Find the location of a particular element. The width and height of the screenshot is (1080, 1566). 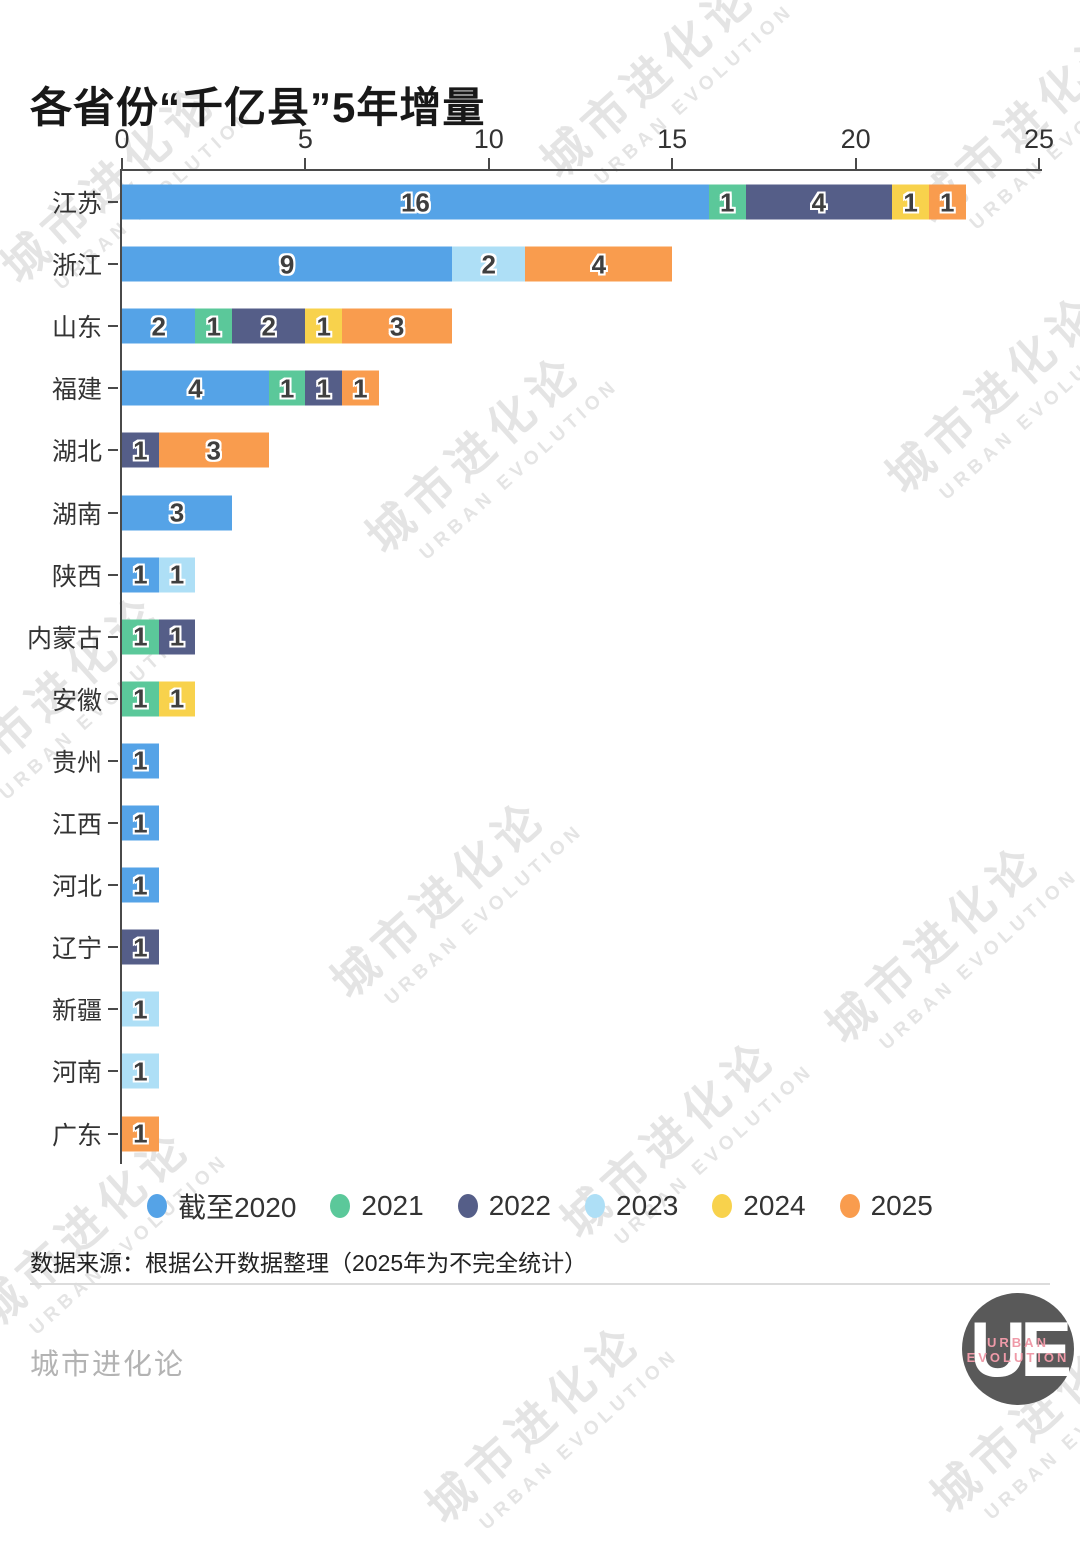

logo-initials: UE is located at coordinates (1020, 1348).